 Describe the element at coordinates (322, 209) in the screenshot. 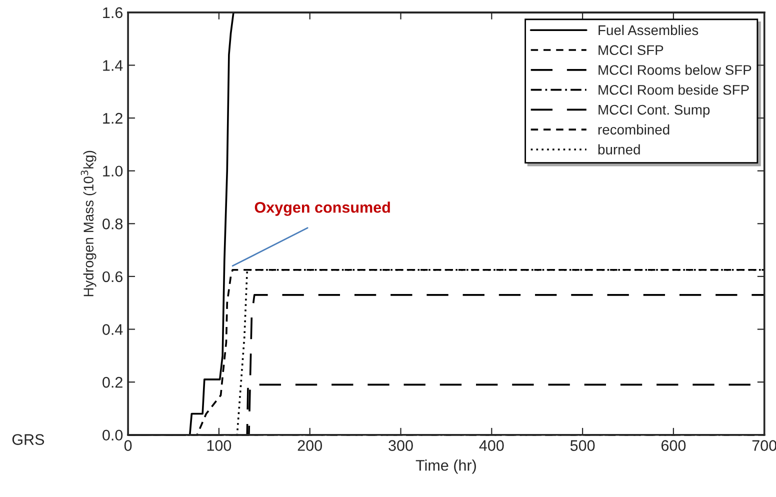

I see `annotation: Oxygen consumed` at that location.